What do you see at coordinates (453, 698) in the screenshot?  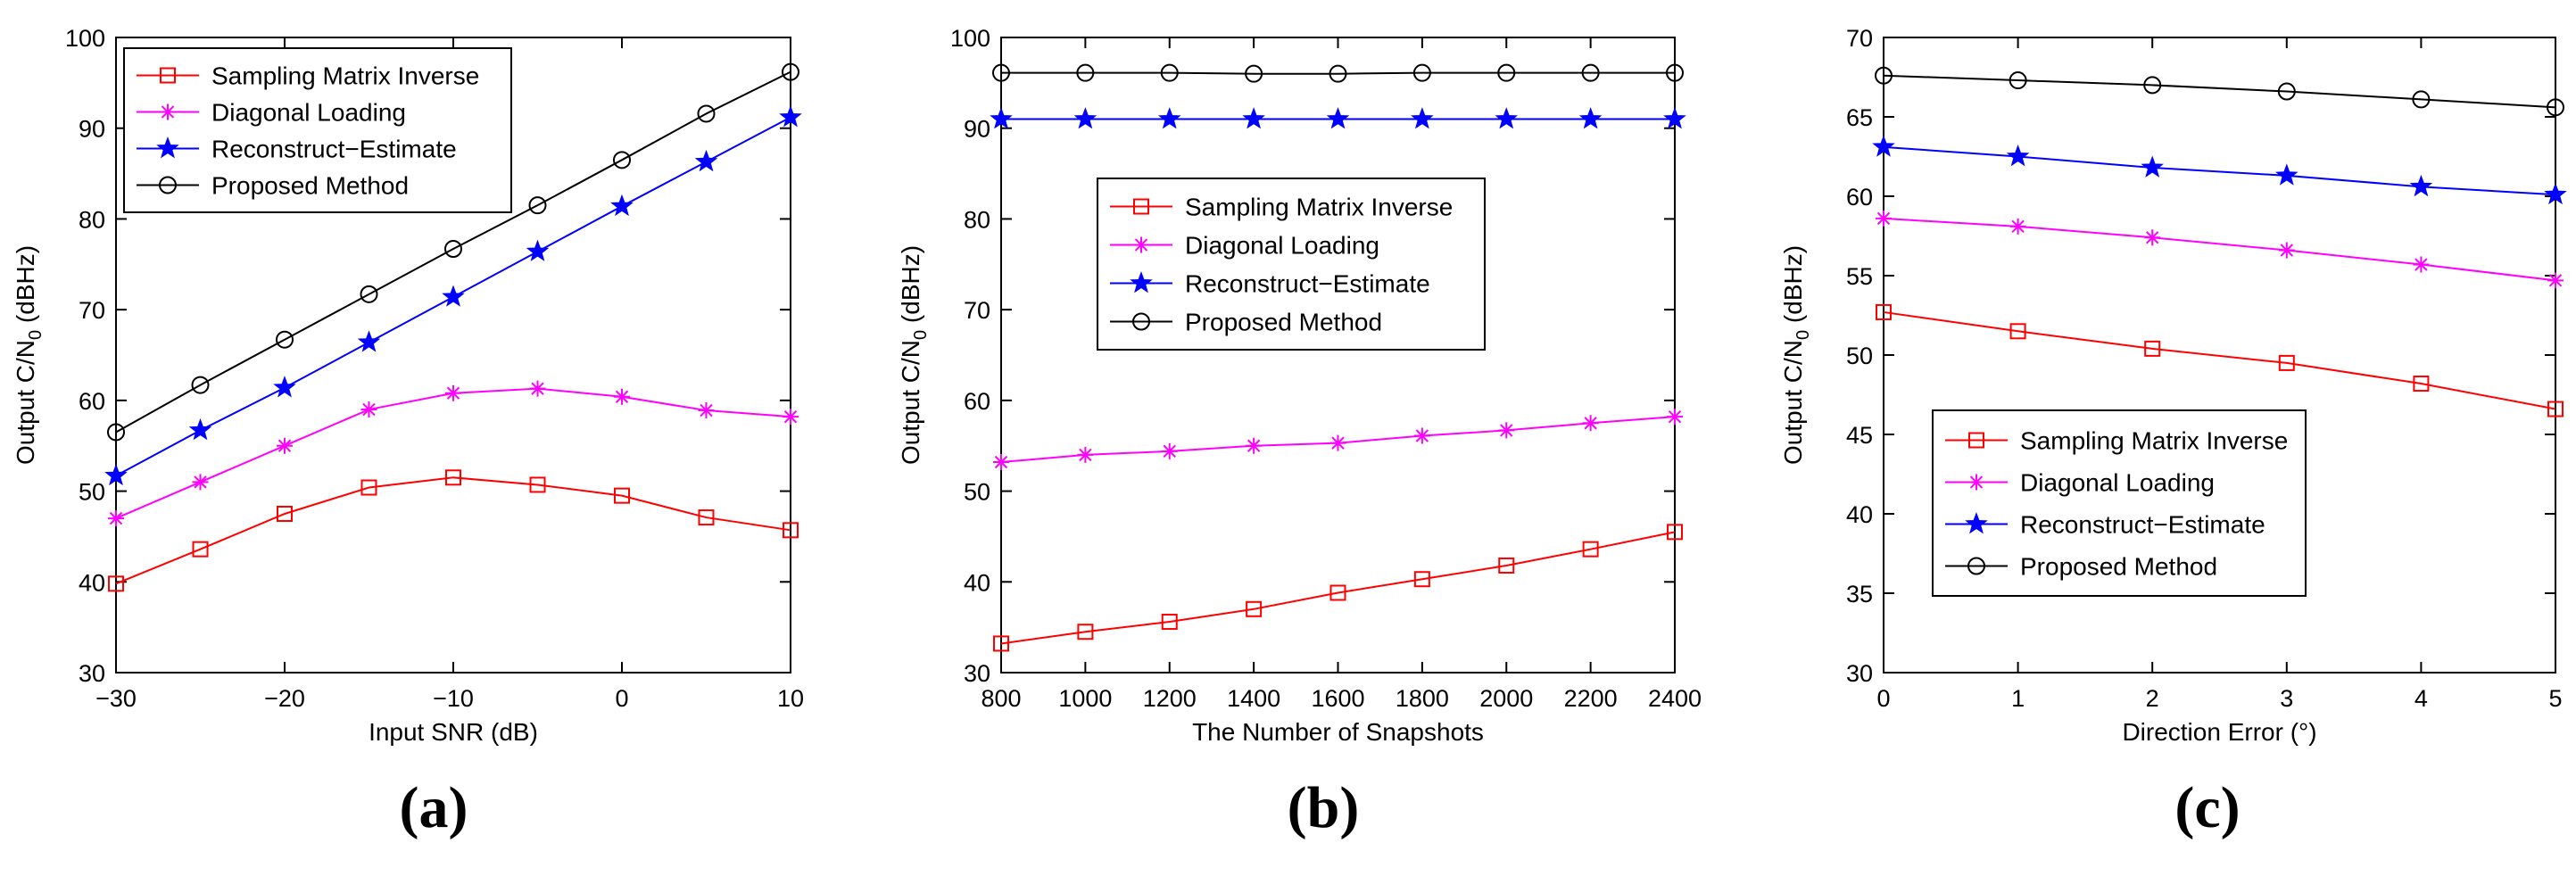 I see `x-tick-label: −10` at bounding box center [453, 698].